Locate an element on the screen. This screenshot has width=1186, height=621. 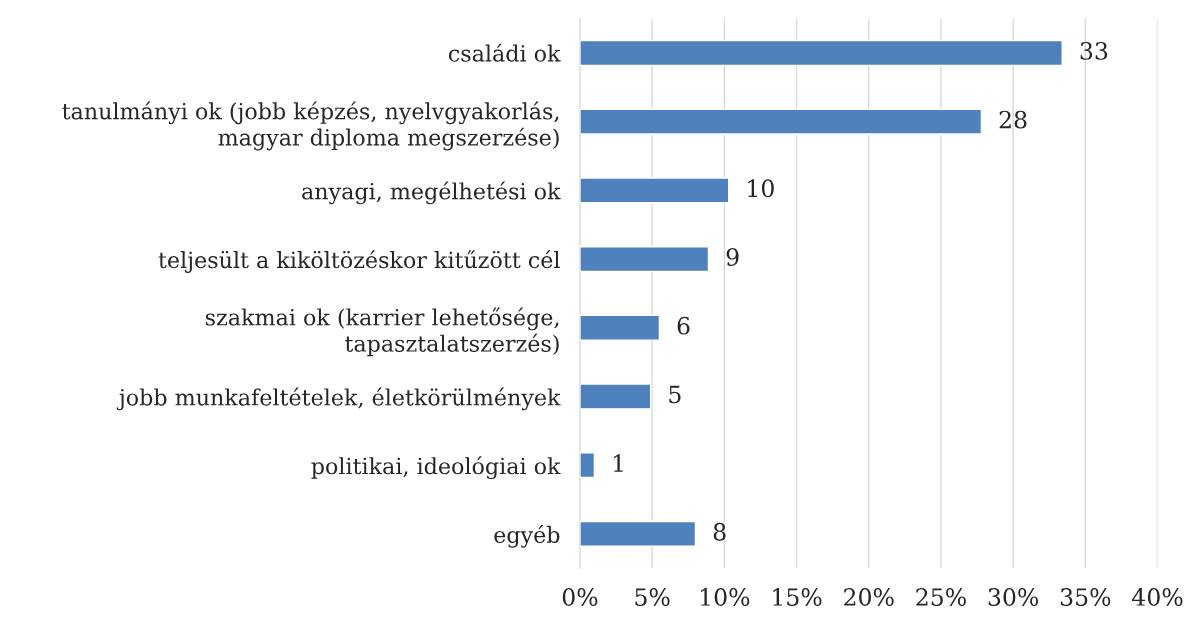
y-tick-label: szakmai ok (karrier lehetősége, tapasztalatszerzés) is located at coordinates (382, 332).